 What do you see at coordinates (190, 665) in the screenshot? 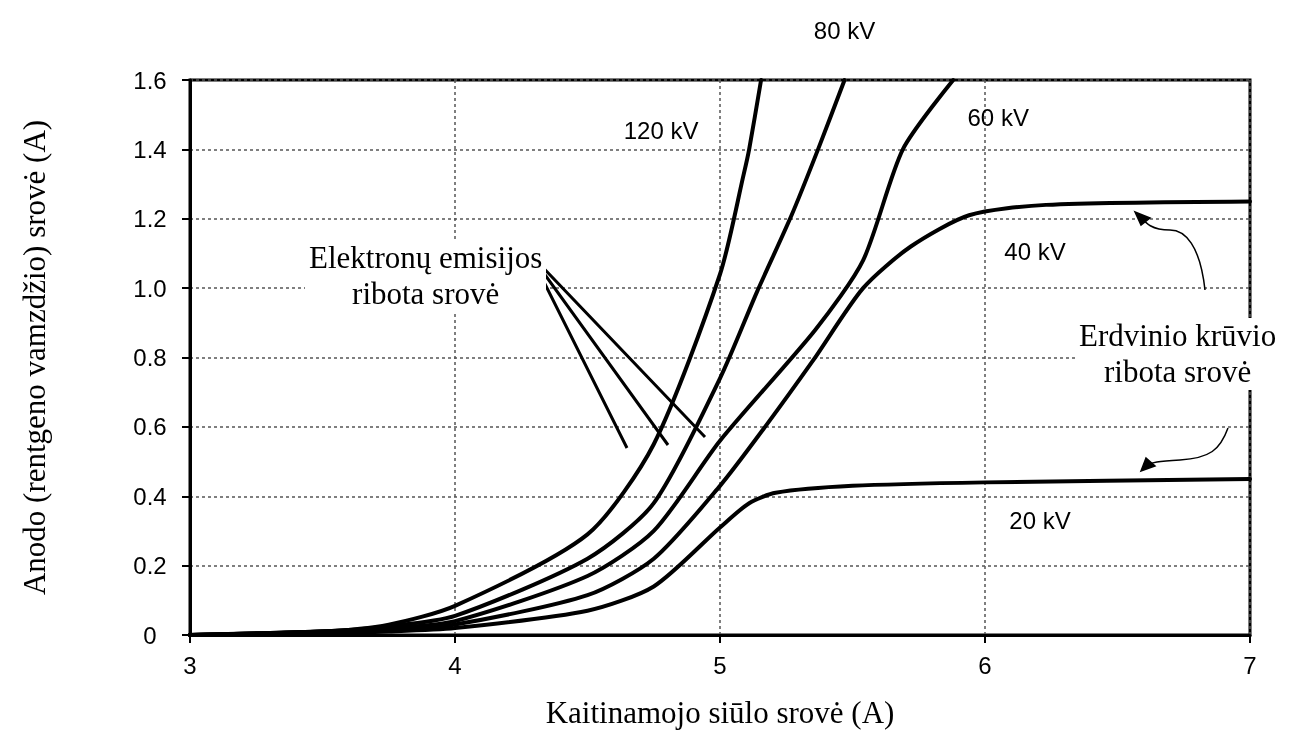
I see `x-tick-label: 3` at bounding box center [190, 665].